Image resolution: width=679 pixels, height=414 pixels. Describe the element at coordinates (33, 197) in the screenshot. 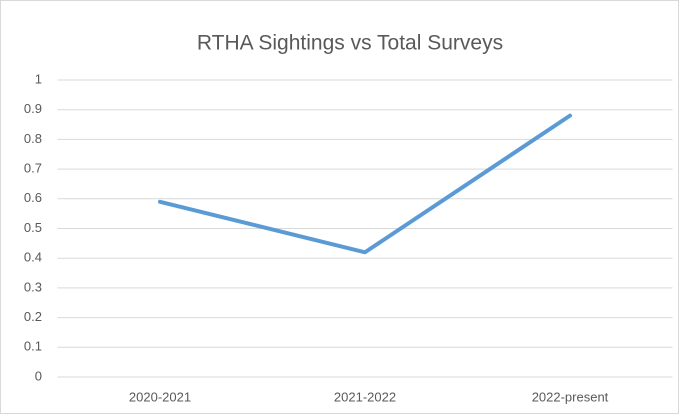

I see `y-tick-label: 0.6` at that location.